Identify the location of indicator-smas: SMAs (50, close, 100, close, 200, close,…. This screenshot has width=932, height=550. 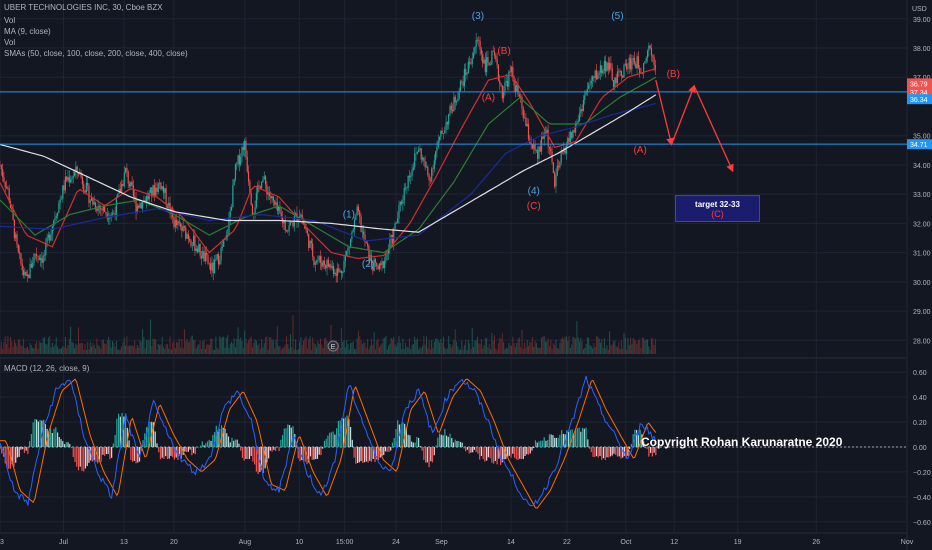
(96, 53).